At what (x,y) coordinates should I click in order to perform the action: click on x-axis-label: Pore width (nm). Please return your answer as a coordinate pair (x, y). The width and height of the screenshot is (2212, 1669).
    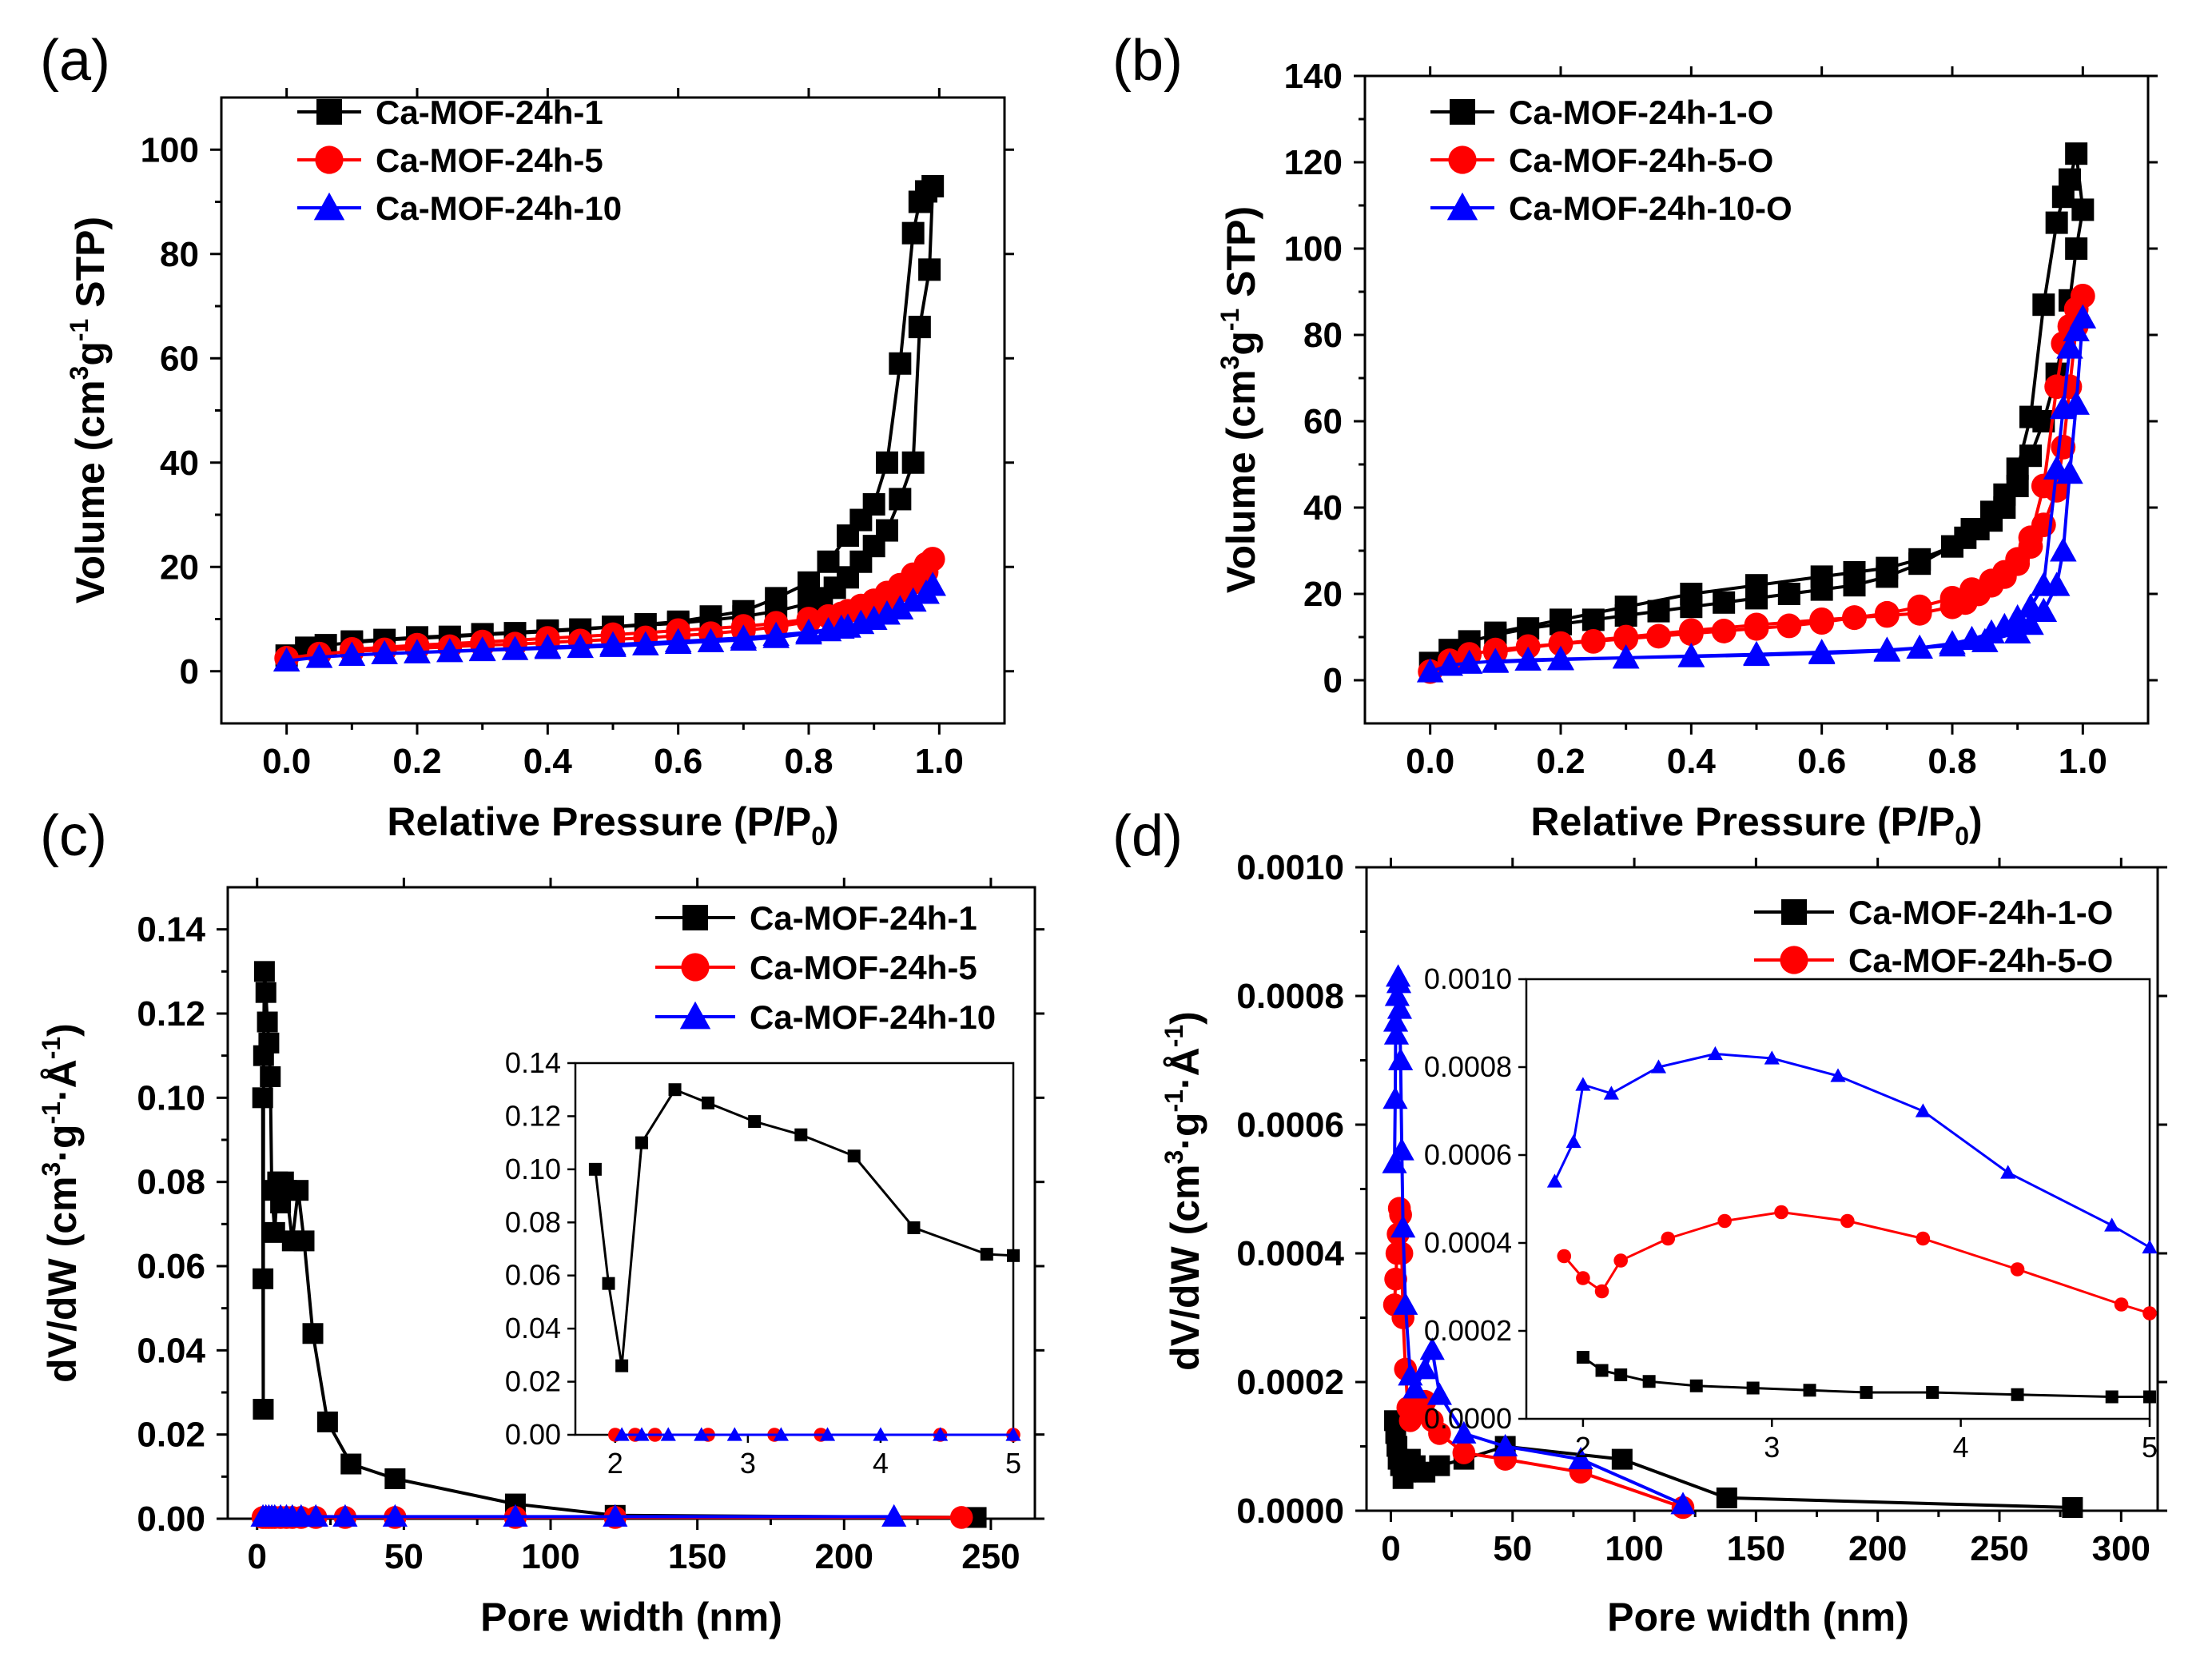
    Looking at the image, I should click on (1758, 1617).